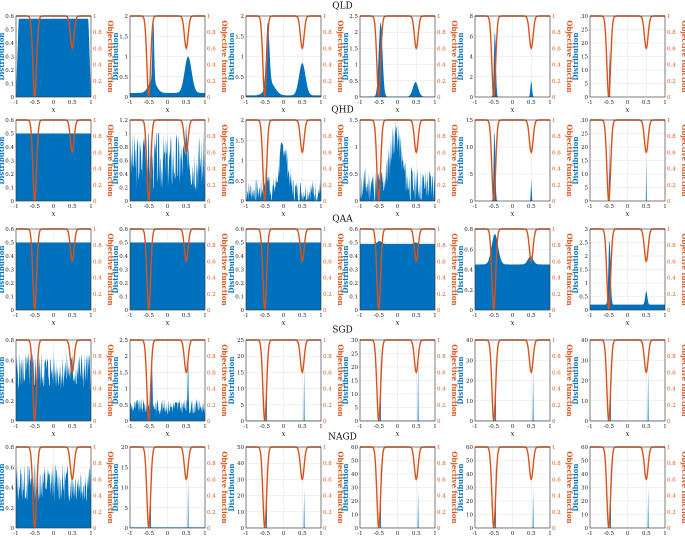 The image size is (685, 537). I want to click on y-tick-label: 2, so click(472, 78).